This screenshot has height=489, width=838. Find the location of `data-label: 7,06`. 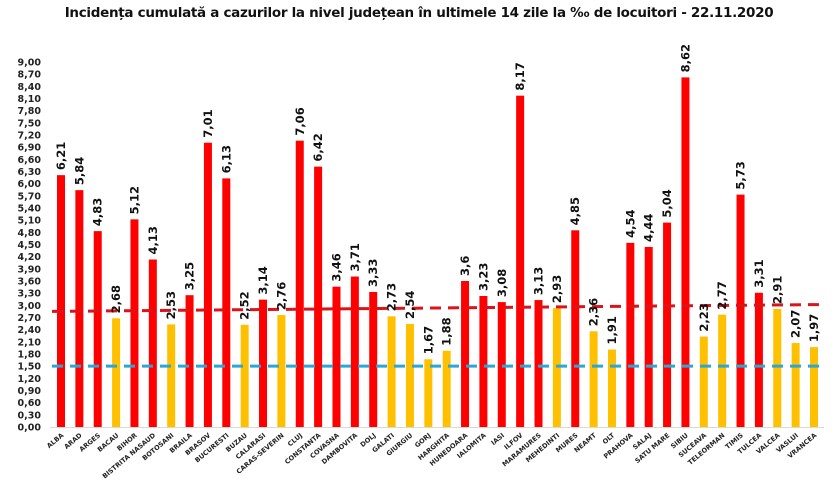

data-label: 7,06 is located at coordinates (300, 121).